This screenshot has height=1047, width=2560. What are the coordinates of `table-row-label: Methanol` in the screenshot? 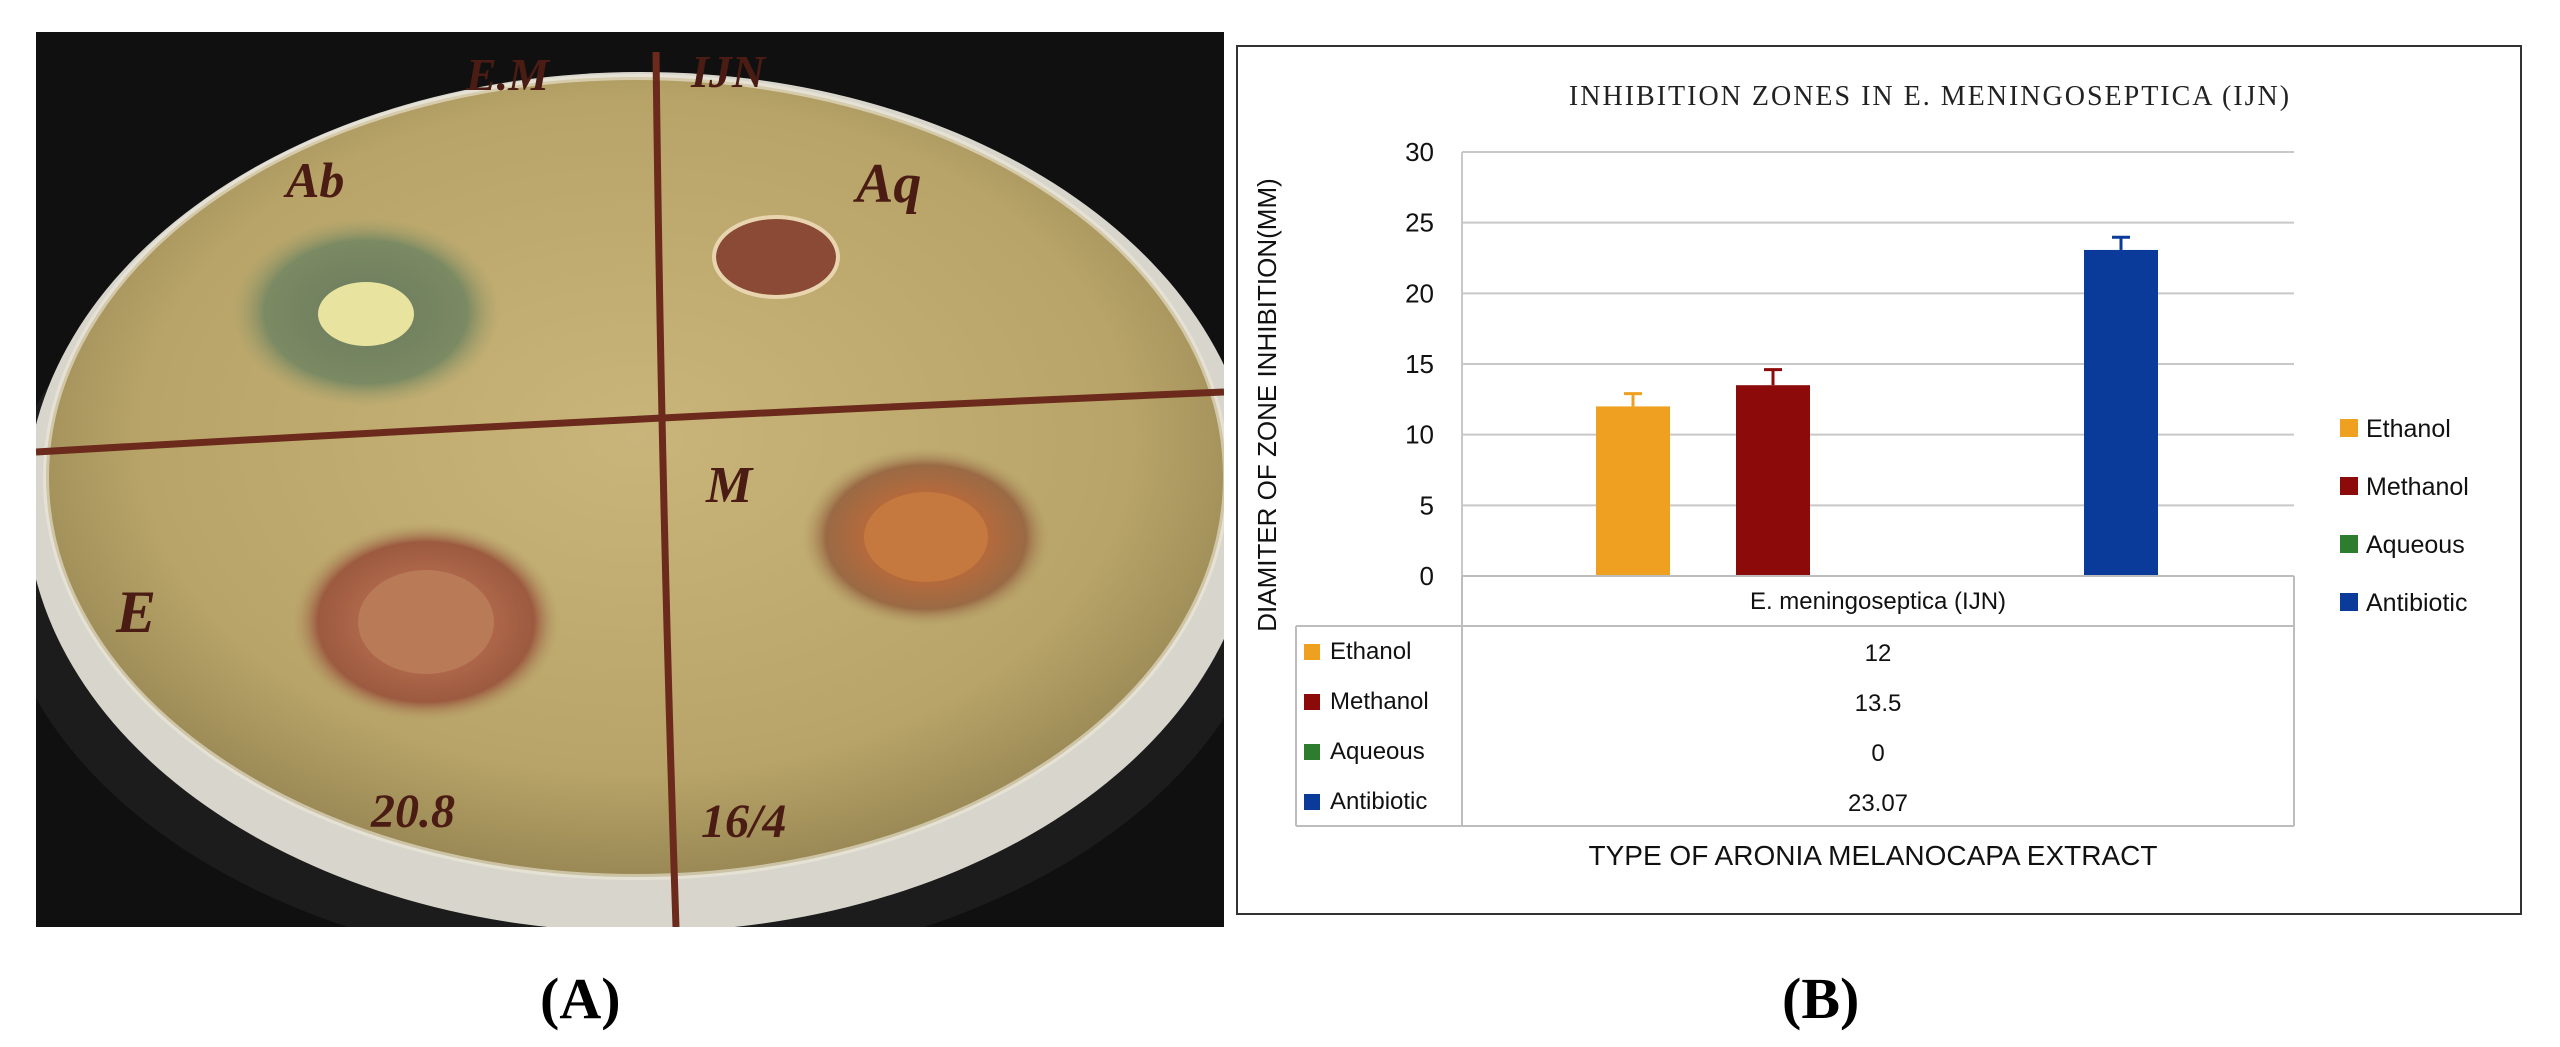 It's located at (1379, 701).